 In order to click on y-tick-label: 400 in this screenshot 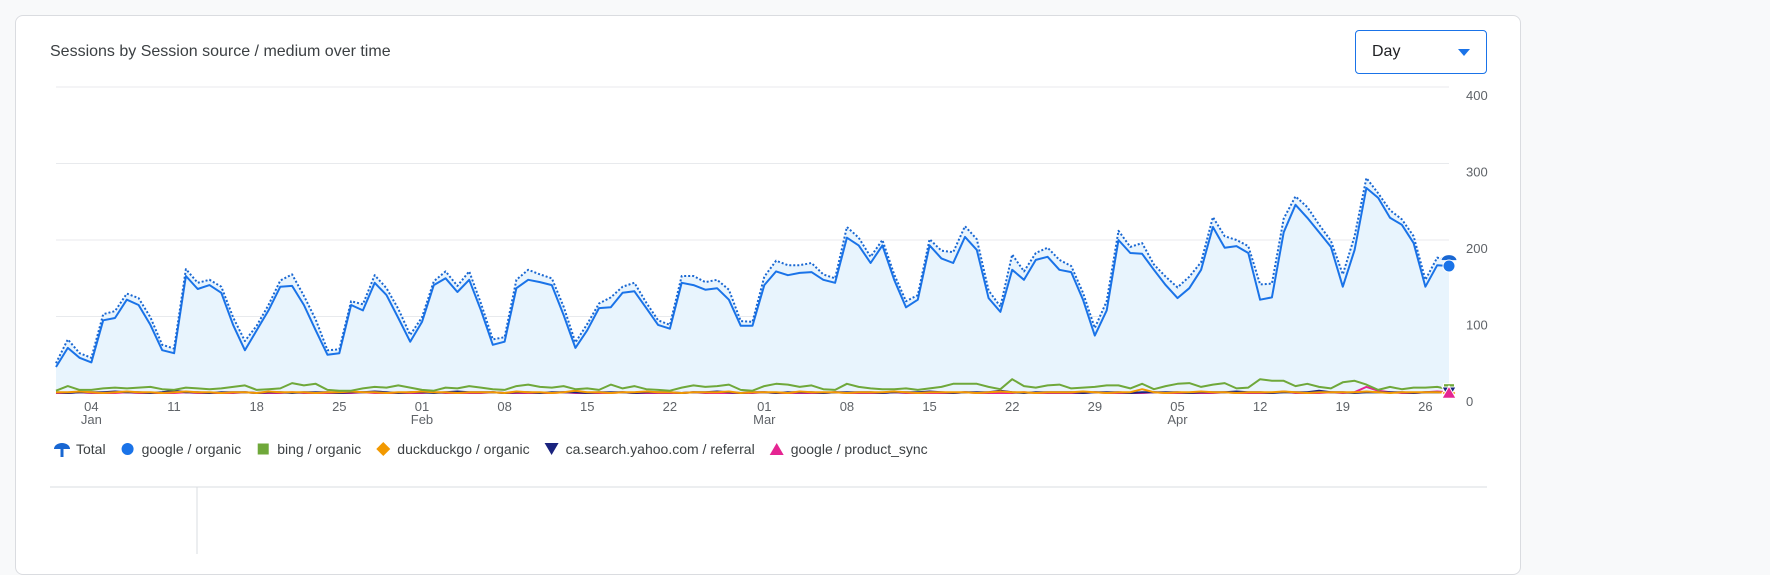, I will do `click(1477, 95)`.